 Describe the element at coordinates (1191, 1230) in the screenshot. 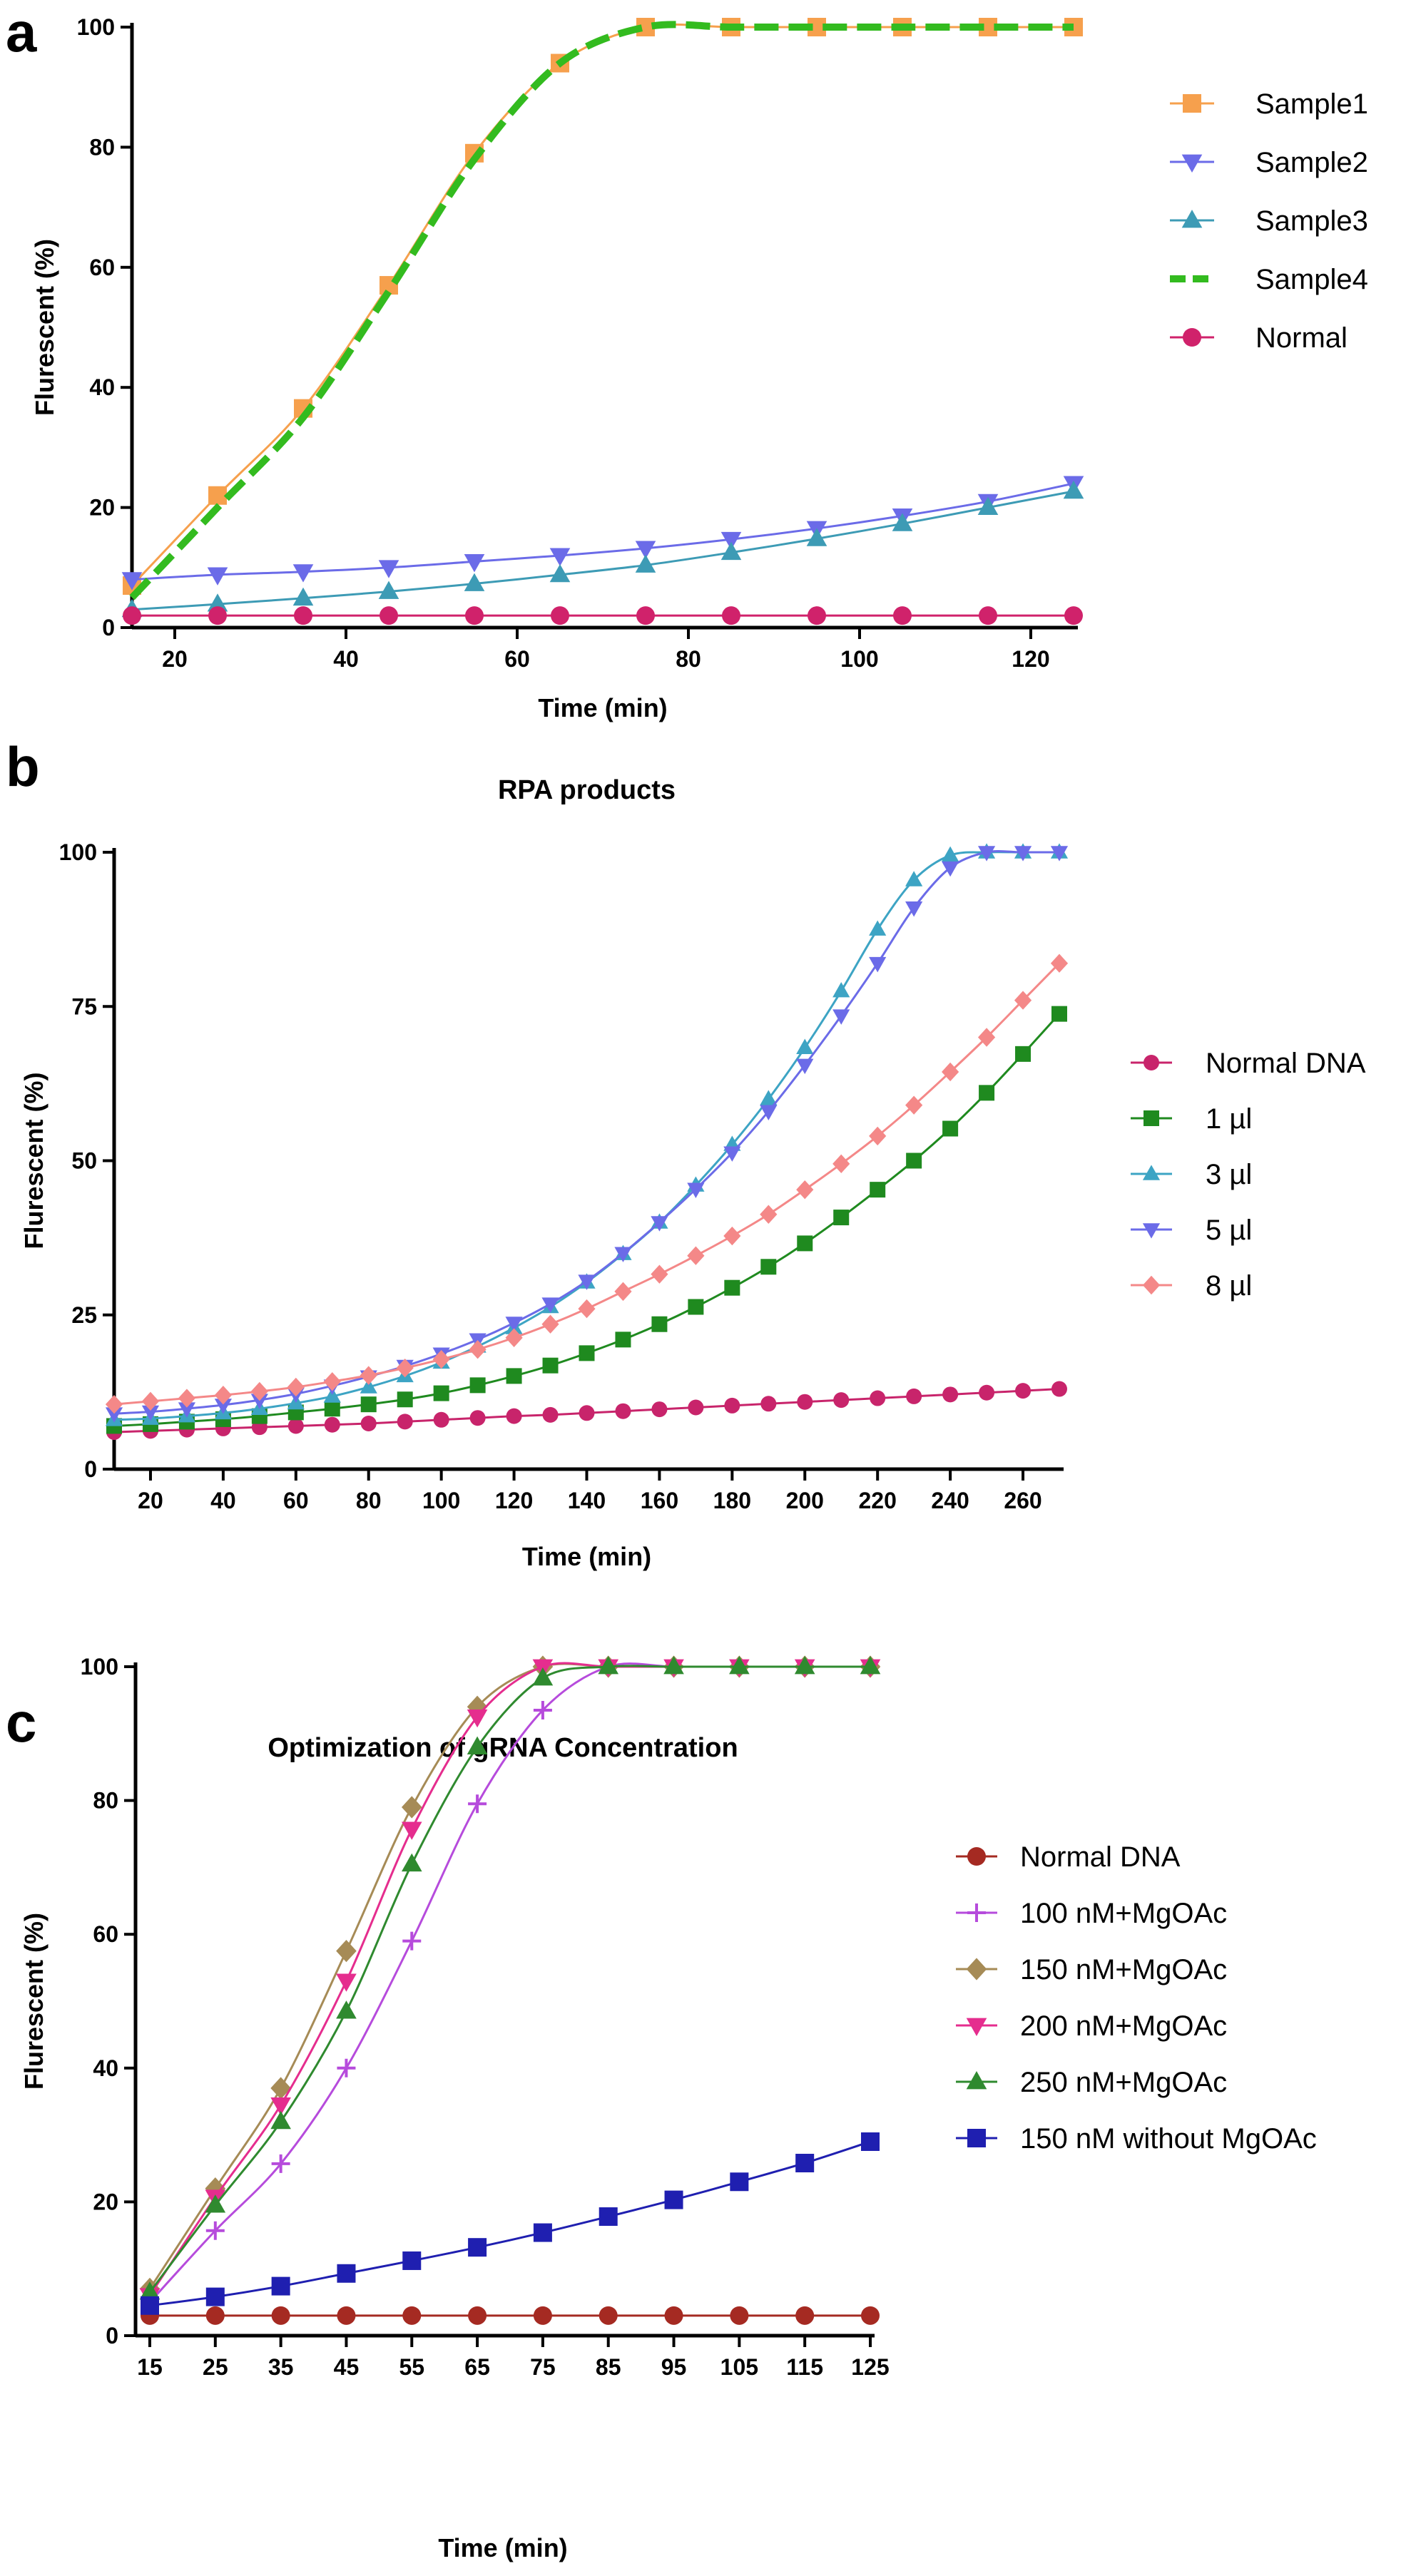

I see `legend-item-b-5-l: 5 µl` at that location.